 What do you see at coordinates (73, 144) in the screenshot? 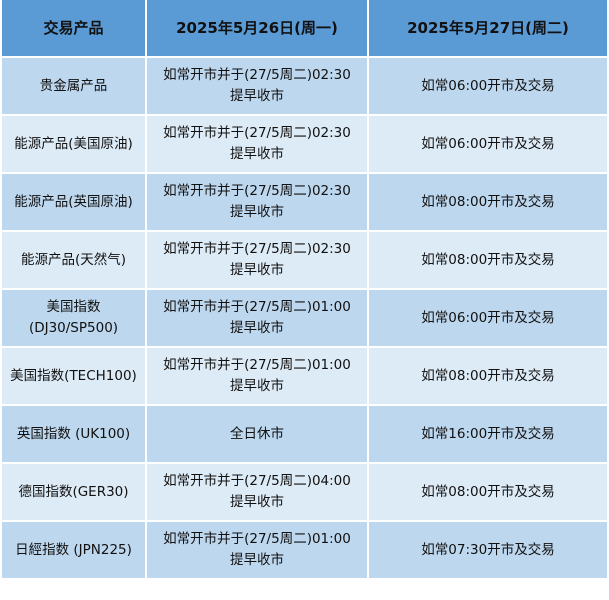
I see `product-cell: 能源产品(美国原油)` at bounding box center [73, 144].